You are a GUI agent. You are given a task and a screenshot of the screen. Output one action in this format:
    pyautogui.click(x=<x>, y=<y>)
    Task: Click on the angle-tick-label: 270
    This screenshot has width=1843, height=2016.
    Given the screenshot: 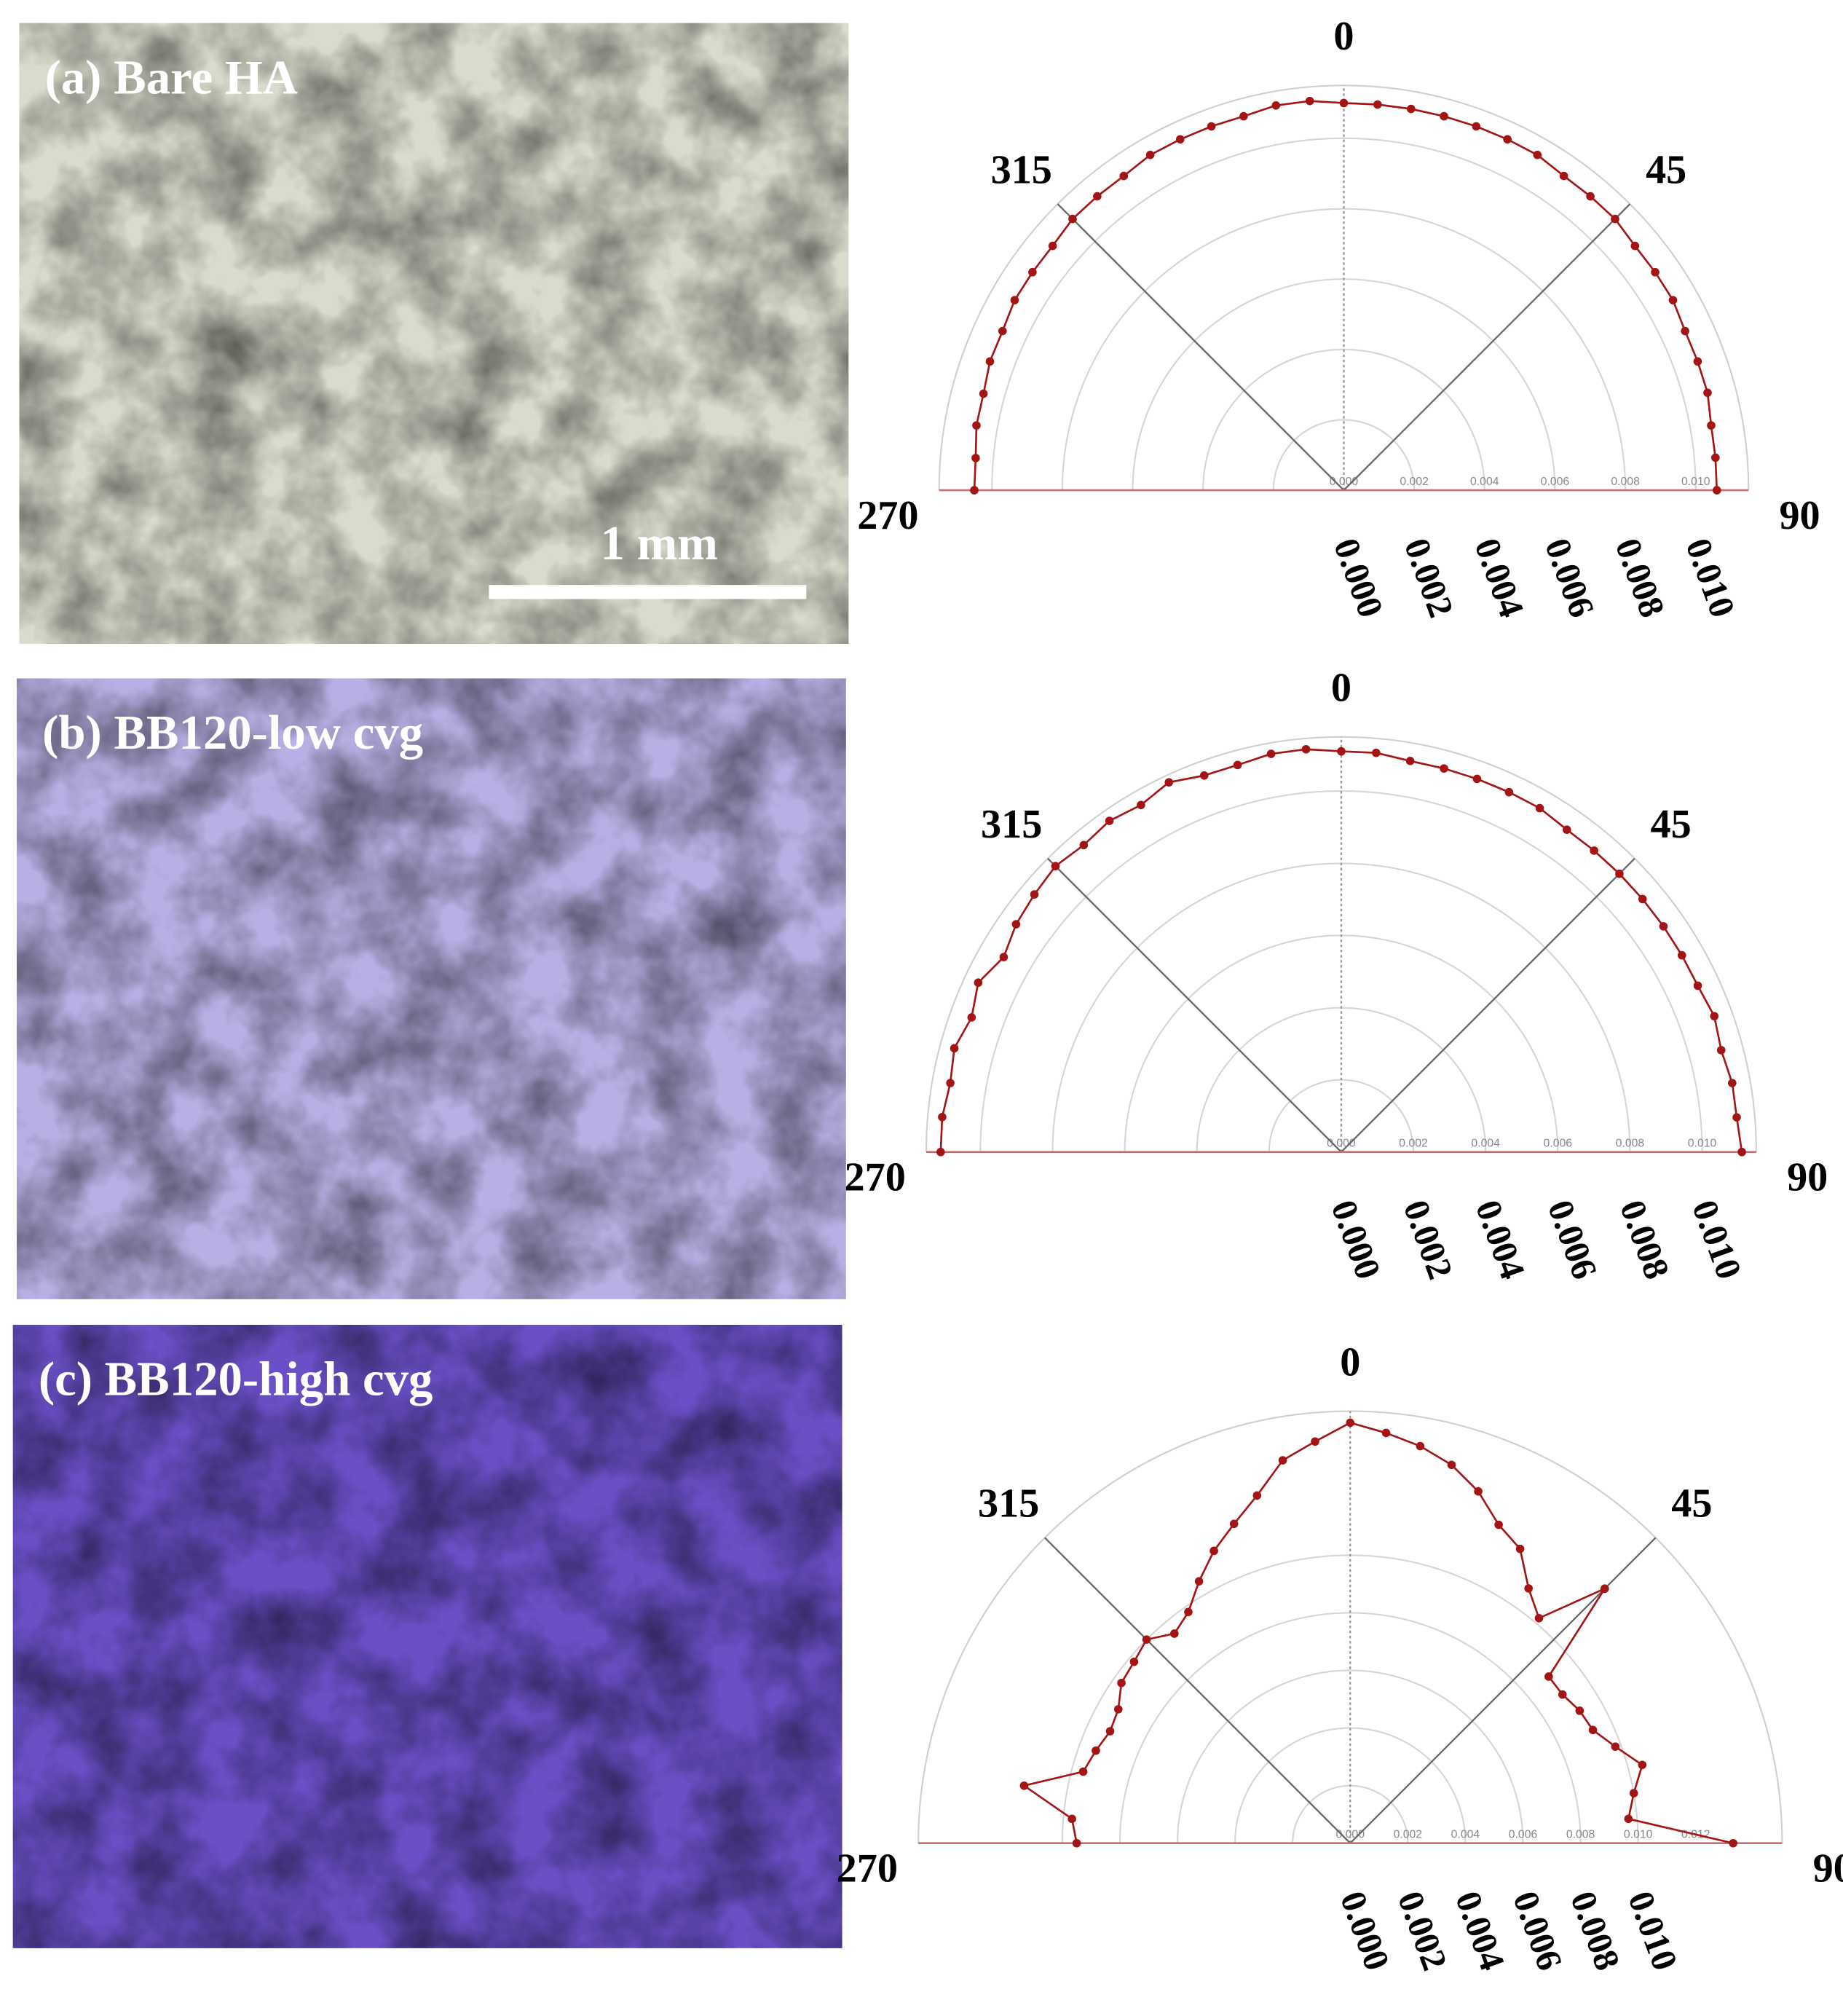 What is the action you would take?
    pyautogui.click(x=876, y=1177)
    